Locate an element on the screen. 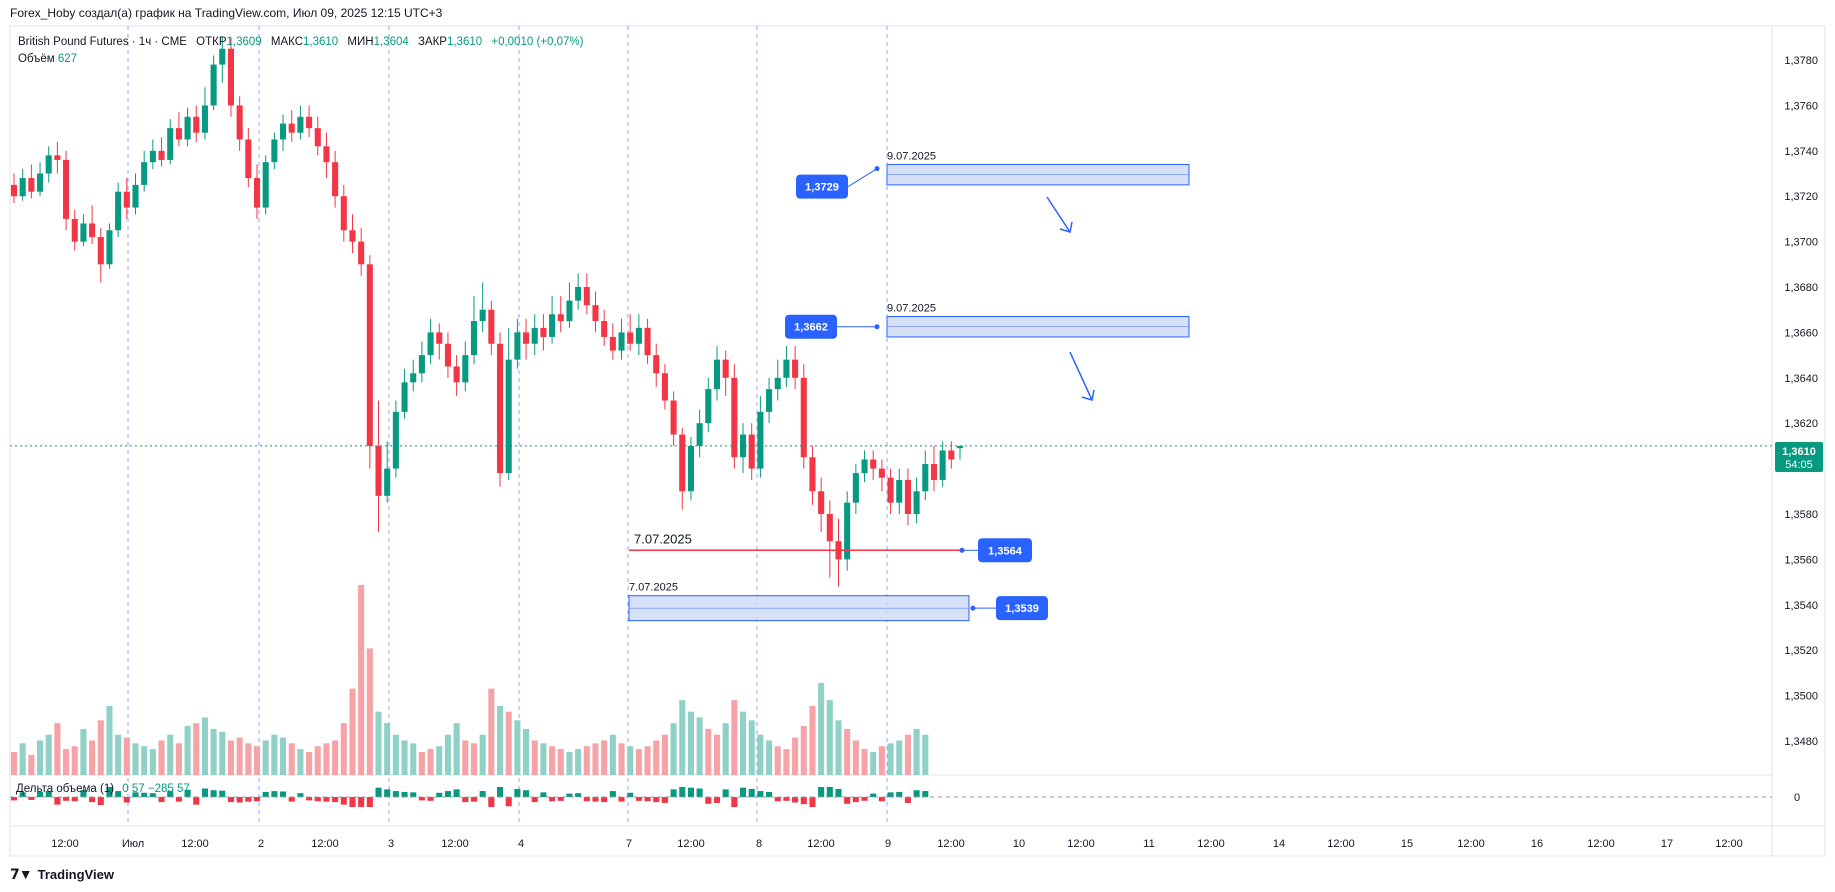 The height and width of the screenshot is (892, 1835). delta-axis: 0 is located at coordinates (1797, 798).